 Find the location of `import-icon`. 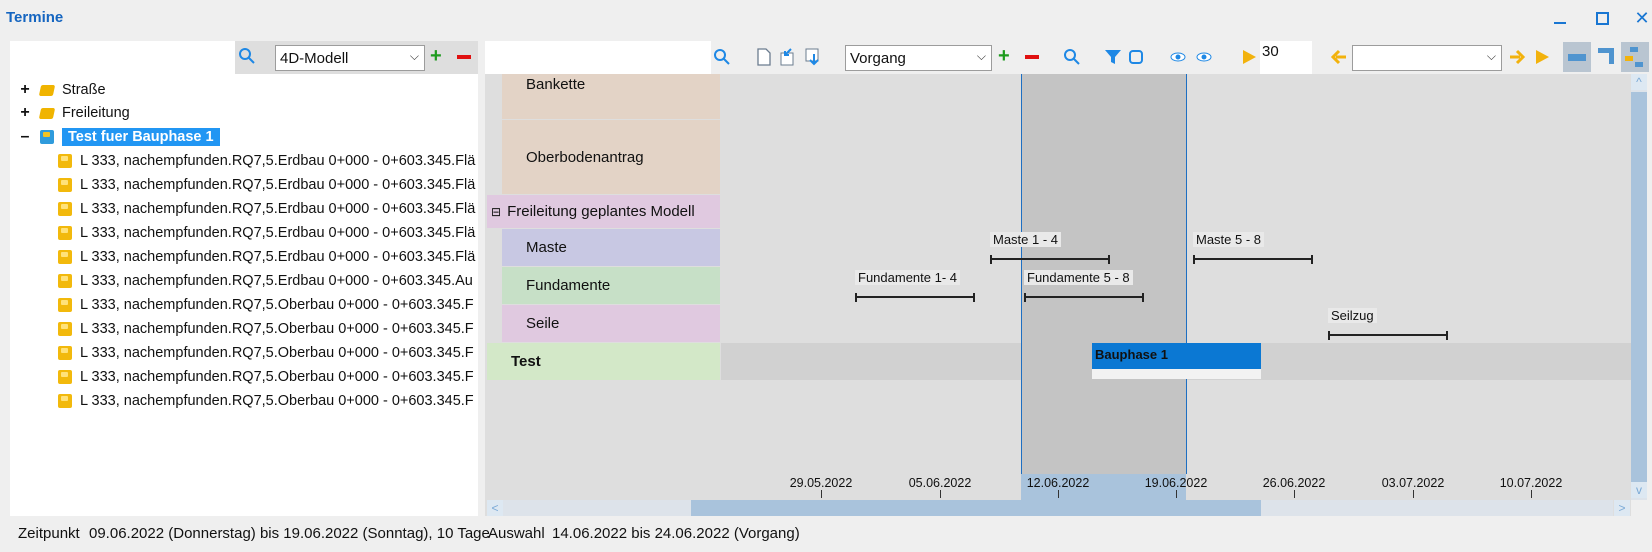

import-icon is located at coordinates (788, 57).